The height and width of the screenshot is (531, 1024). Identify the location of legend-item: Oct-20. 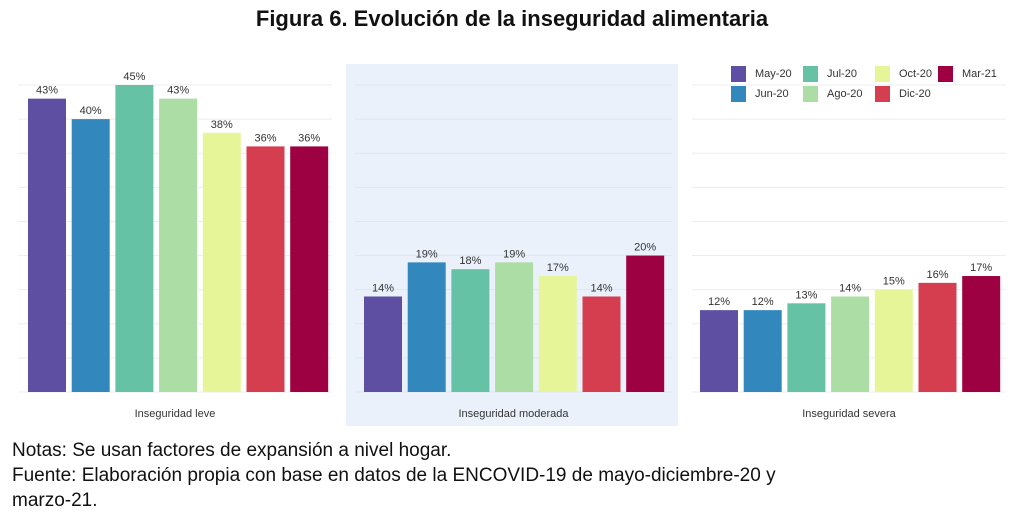
(903, 74).